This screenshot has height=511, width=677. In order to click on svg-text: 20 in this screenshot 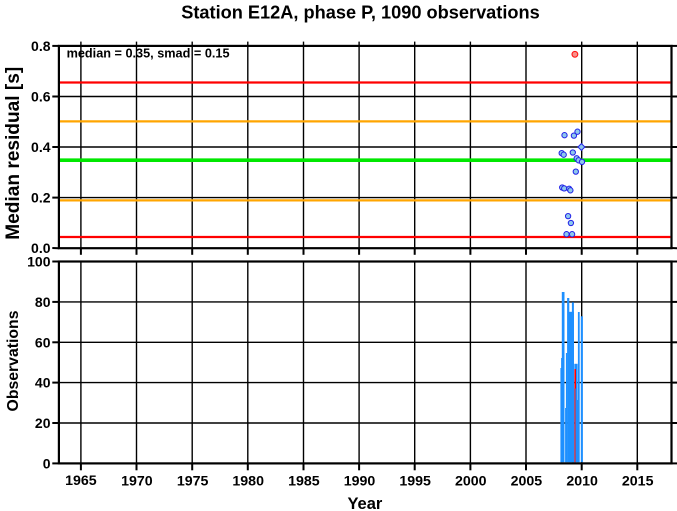, I will do `click(43, 423)`.